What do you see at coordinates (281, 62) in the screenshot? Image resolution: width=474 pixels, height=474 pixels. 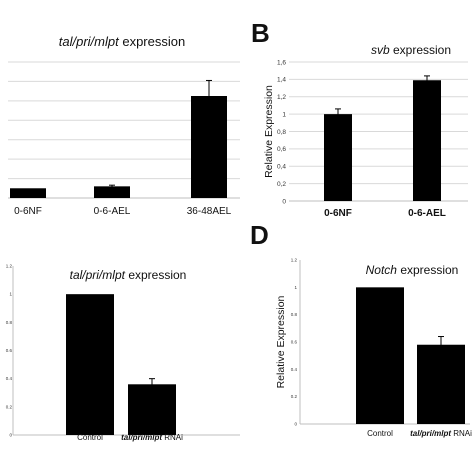 I see `y-tick-label: 1,6` at bounding box center [281, 62].